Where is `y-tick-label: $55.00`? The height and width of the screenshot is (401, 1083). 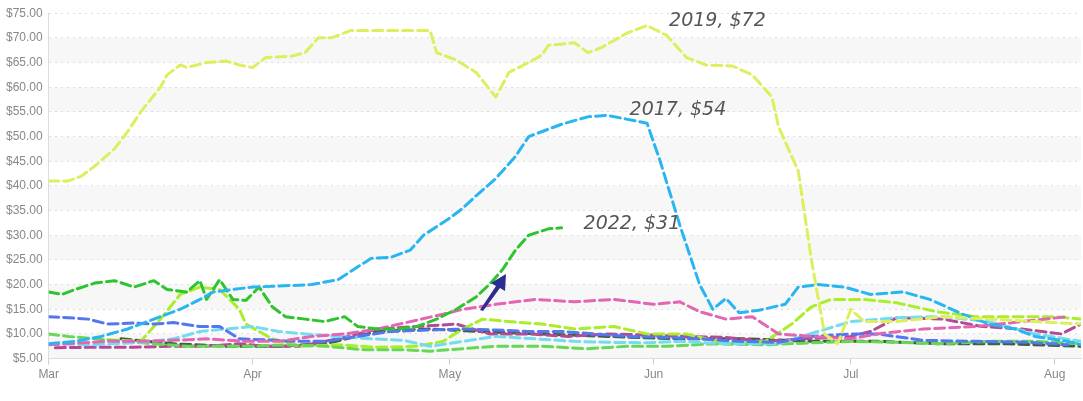
y-tick-label: $55.00 is located at coordinates (25, 111).